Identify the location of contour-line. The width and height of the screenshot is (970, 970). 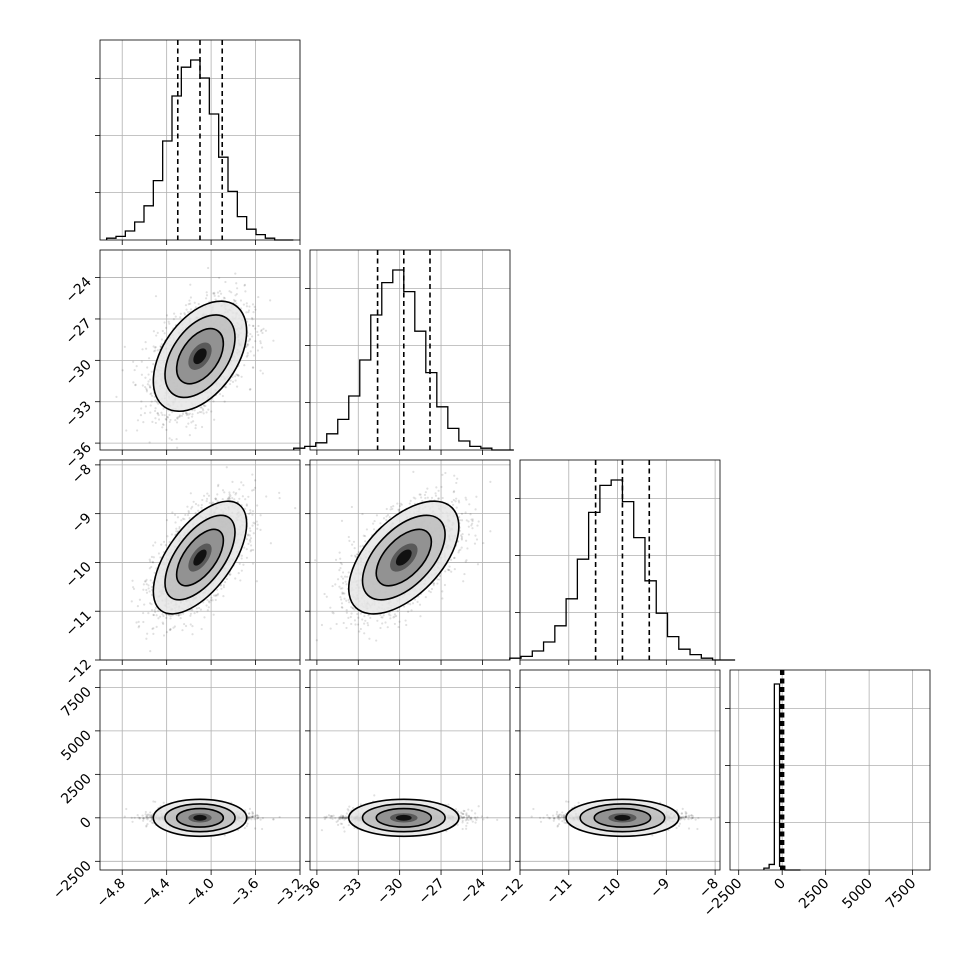
(200, 356).